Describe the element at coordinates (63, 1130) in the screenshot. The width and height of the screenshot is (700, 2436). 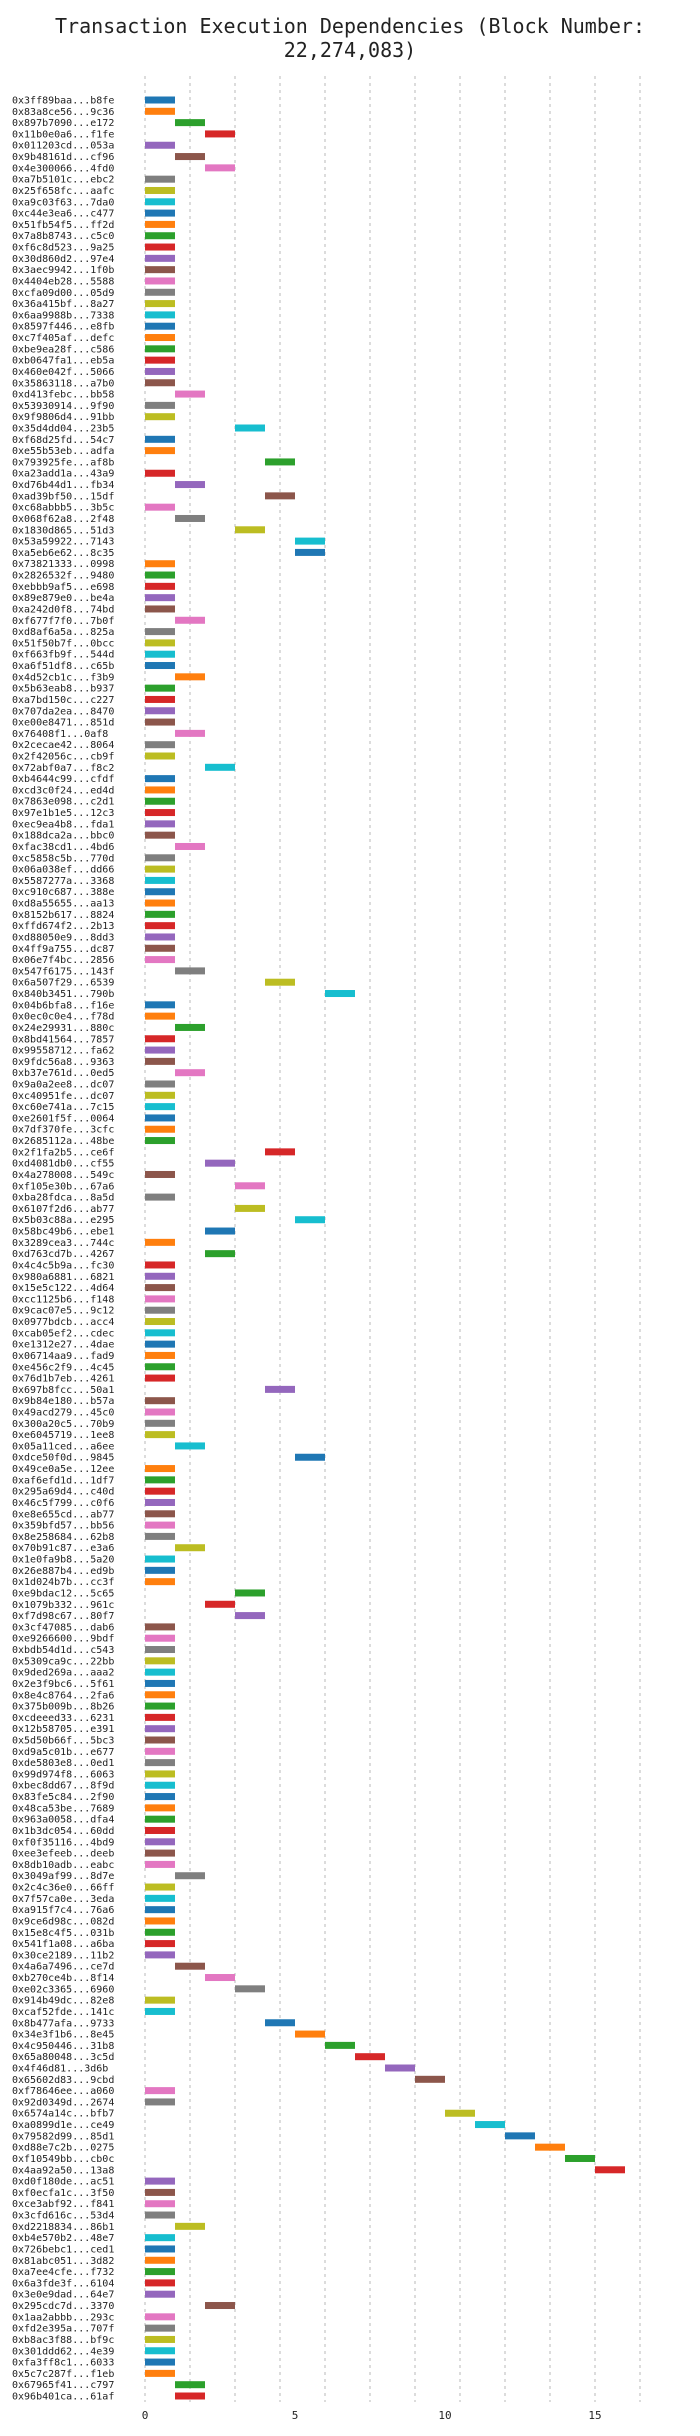
I see `tx-hash-label: 0x7df370fe...3cfc` at that location.